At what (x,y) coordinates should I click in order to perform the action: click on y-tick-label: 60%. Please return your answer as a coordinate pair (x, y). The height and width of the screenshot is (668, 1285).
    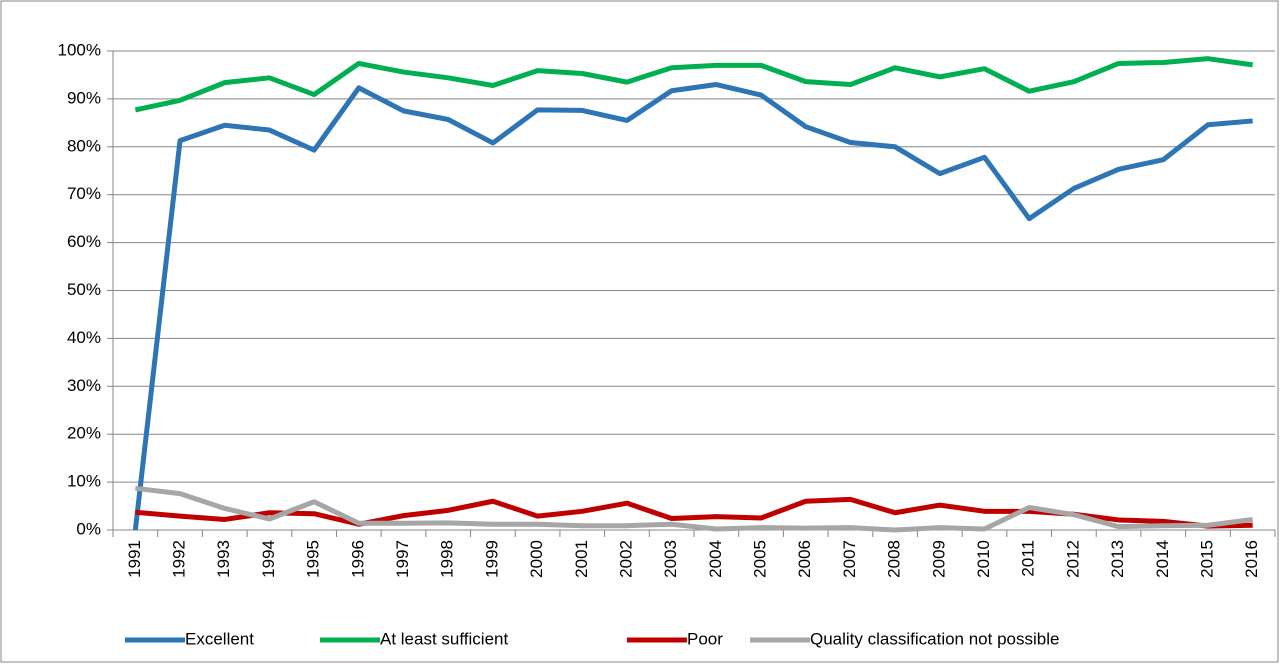
    Looking at the image, I should click on (84, 241).